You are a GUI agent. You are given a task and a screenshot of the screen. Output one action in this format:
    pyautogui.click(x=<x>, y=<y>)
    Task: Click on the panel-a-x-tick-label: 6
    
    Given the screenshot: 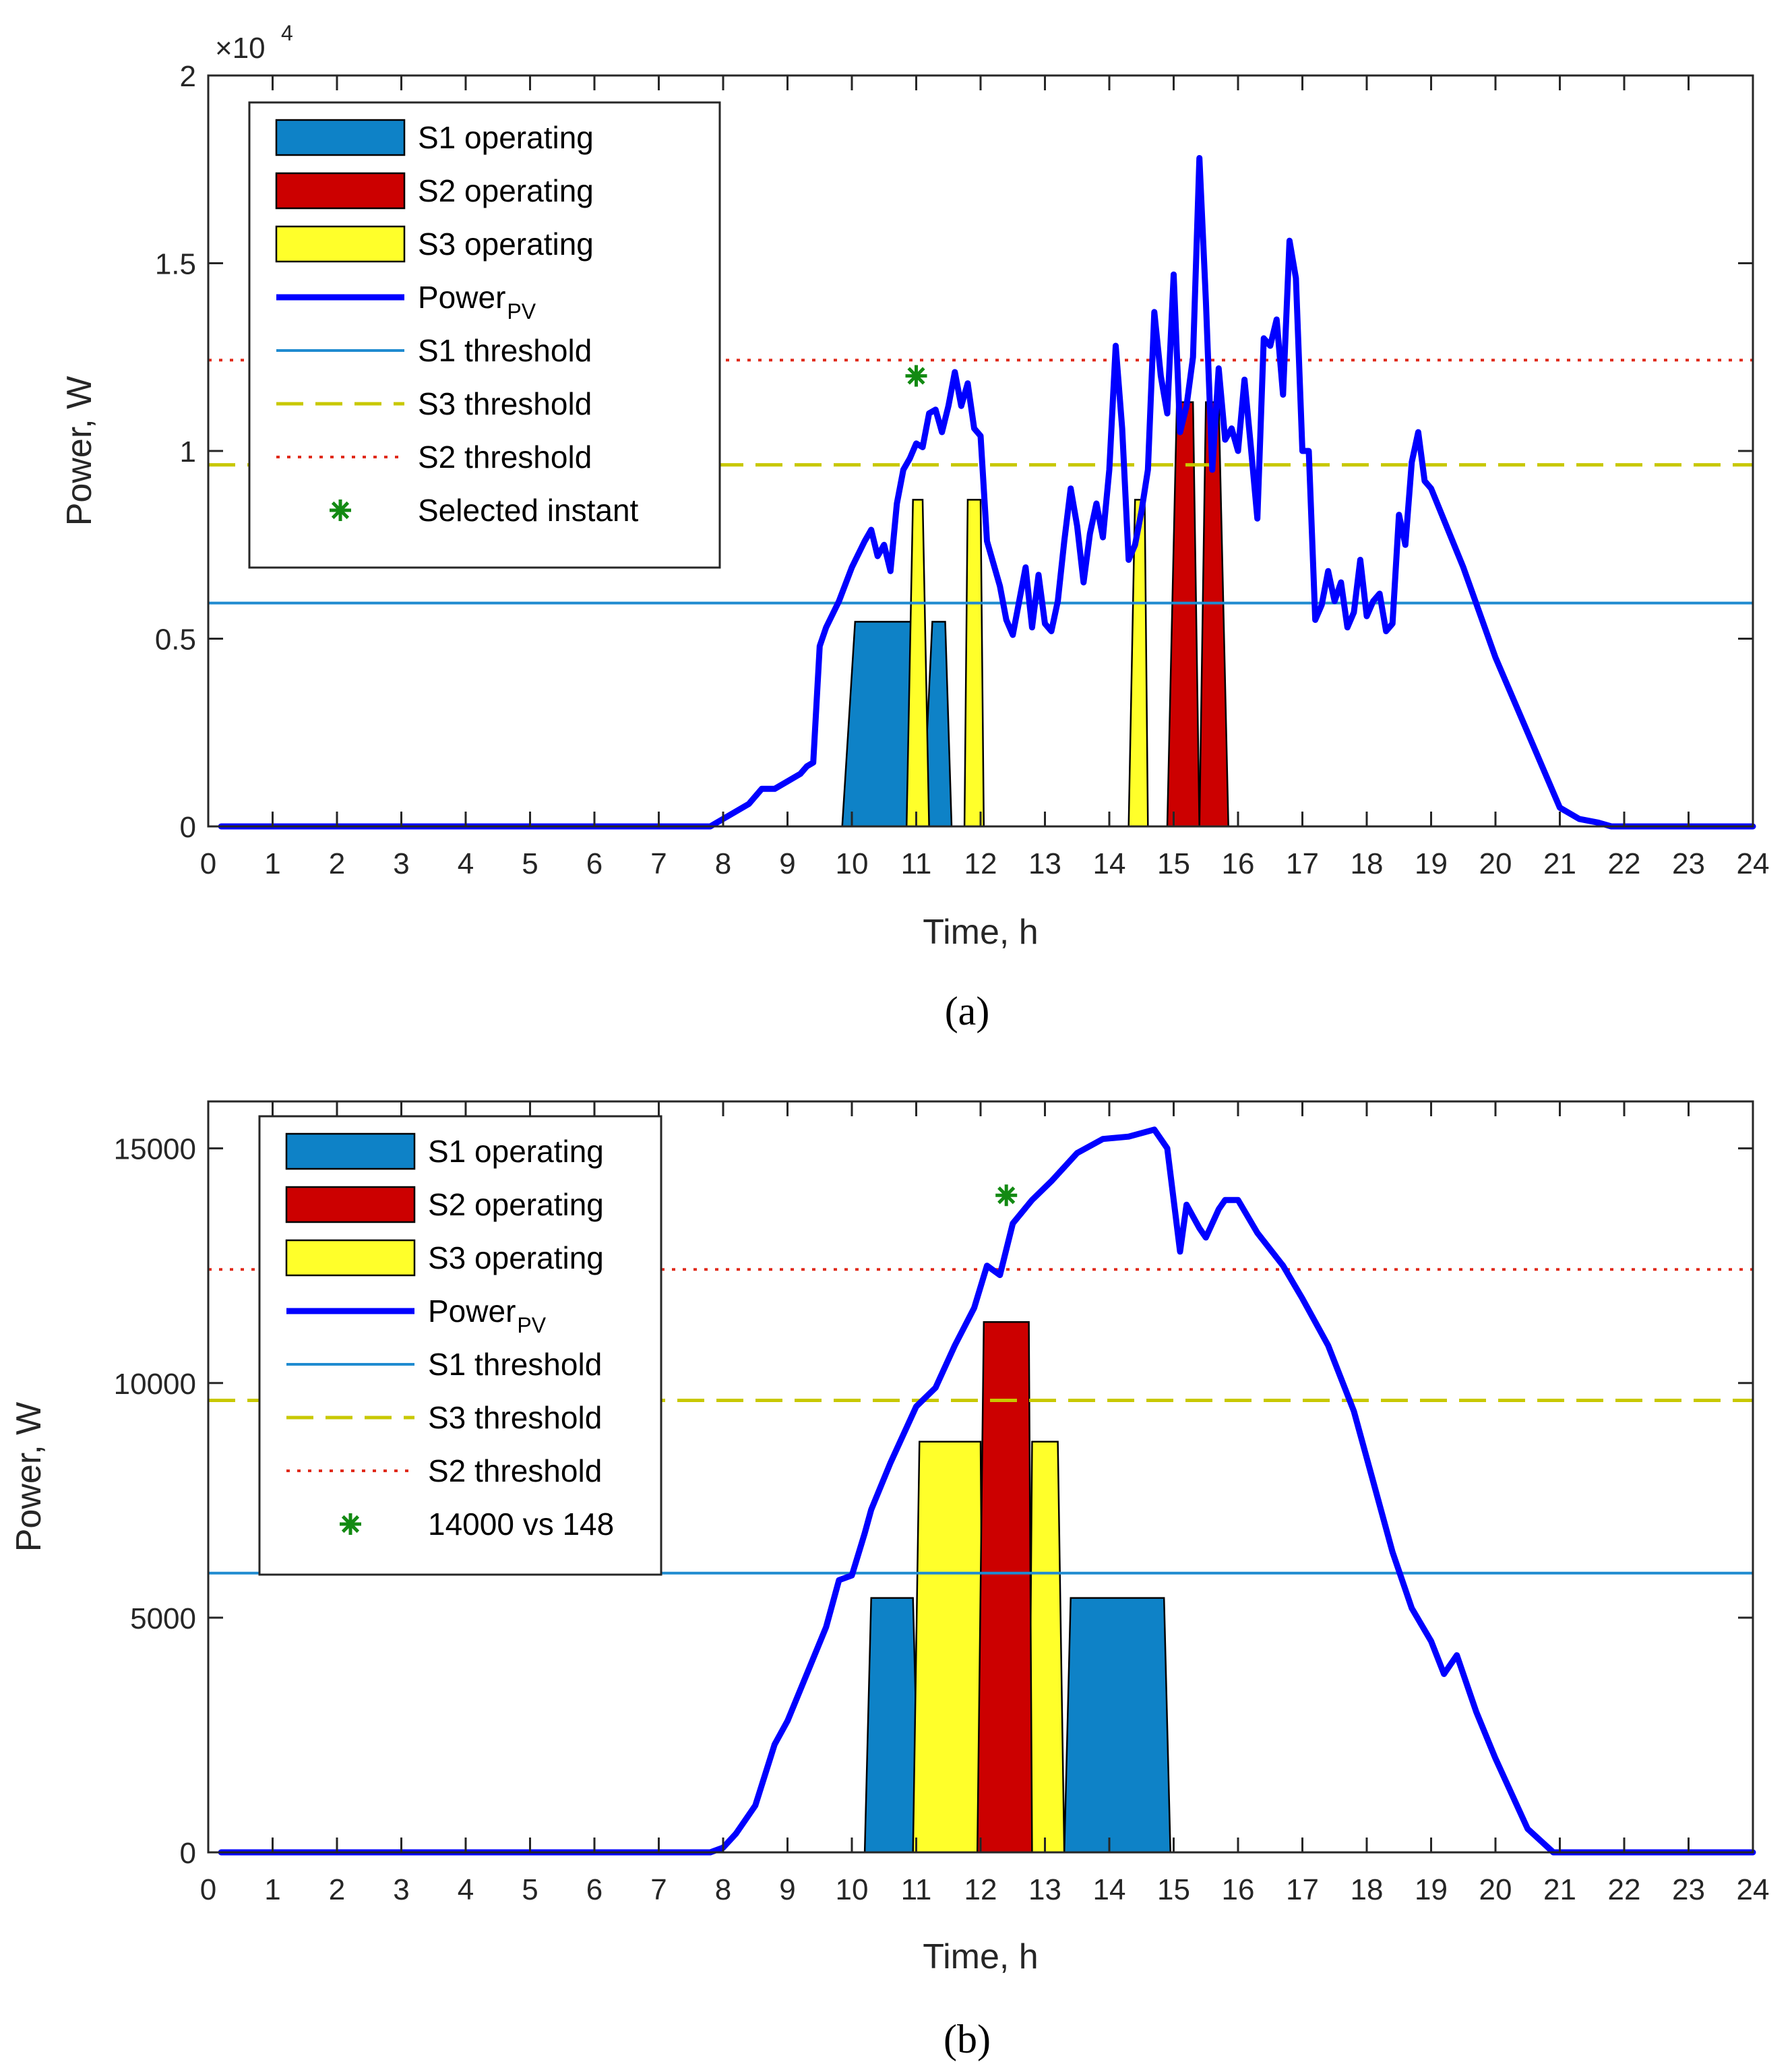 What is the action you would take?
    pyautogui.click(x=594, y=864)
    